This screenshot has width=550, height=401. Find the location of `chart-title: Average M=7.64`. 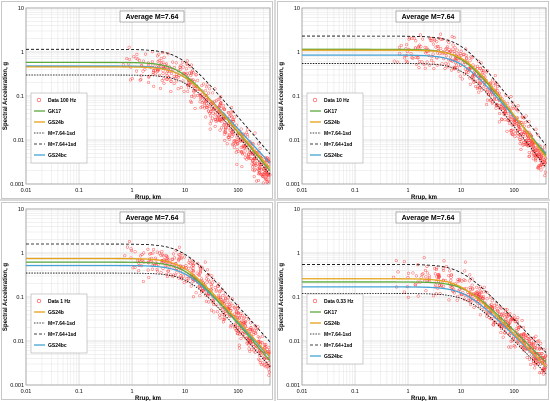

chart-title: Average M=7.64 is located at coordinates (152, 17).